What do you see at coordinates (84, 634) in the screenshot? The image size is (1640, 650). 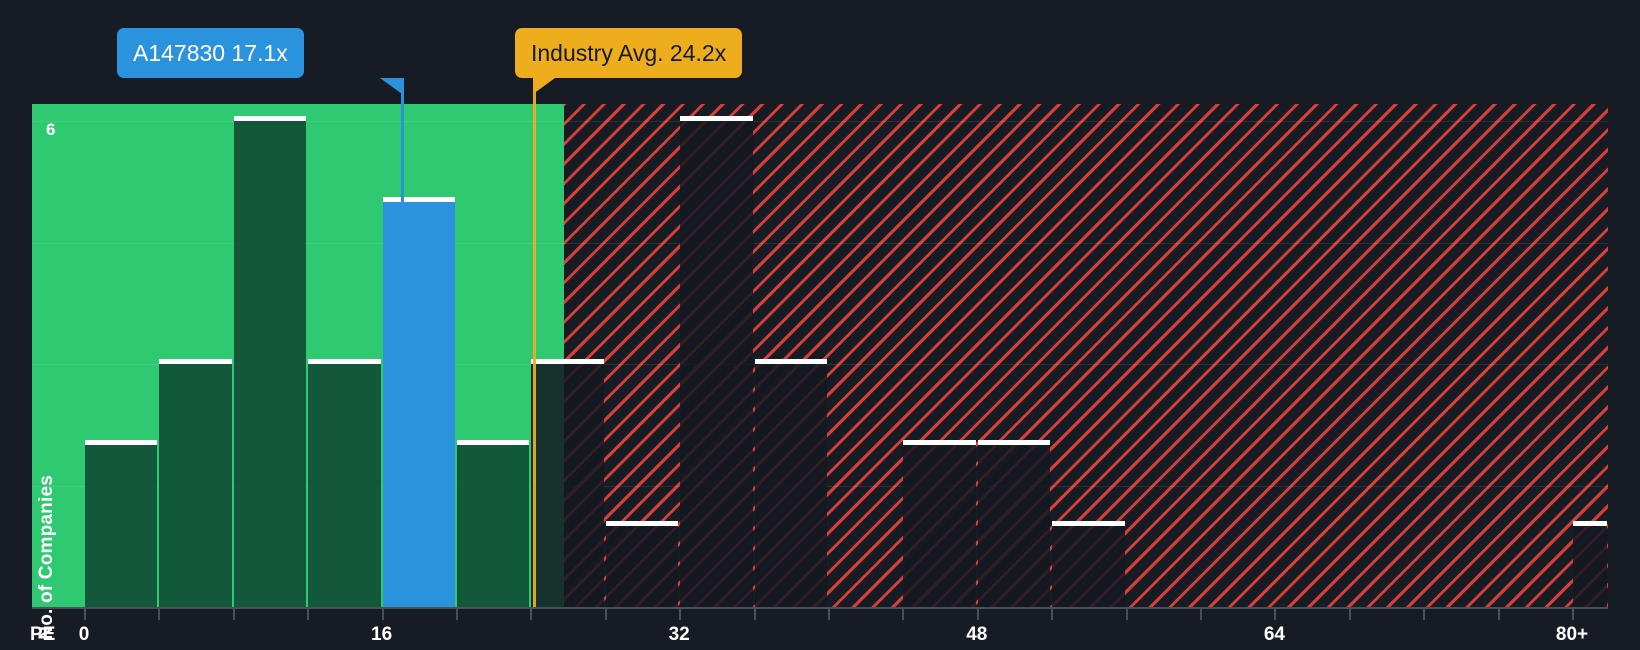 I see `x-tick-label-0: 0` at bounding box center [84, 634].